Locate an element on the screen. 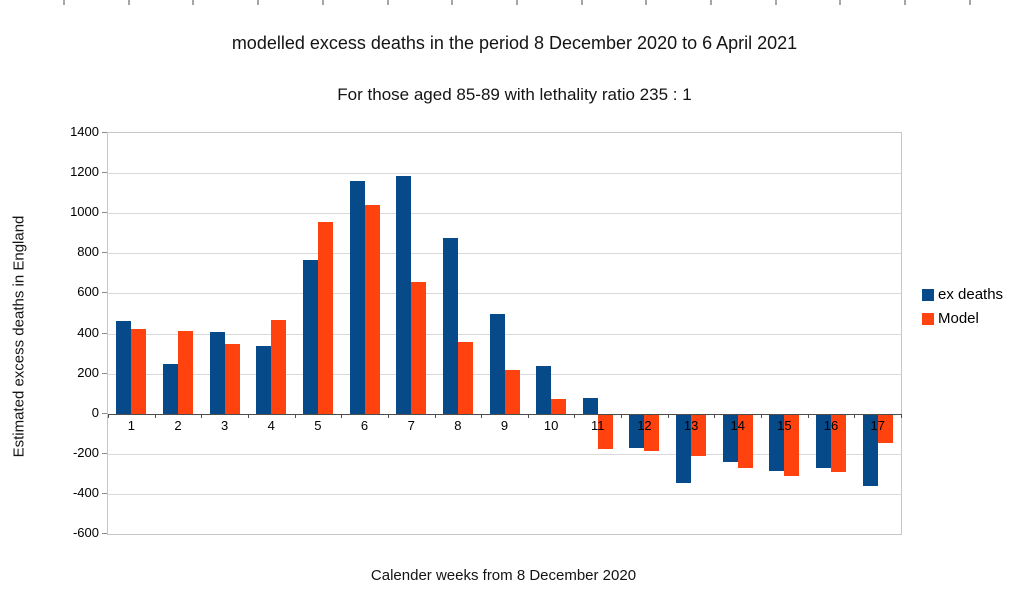 This screenshot has height=598, width=1029. y-axis-title: Estimated excess deaths in England is located at coordinates (19, 336).